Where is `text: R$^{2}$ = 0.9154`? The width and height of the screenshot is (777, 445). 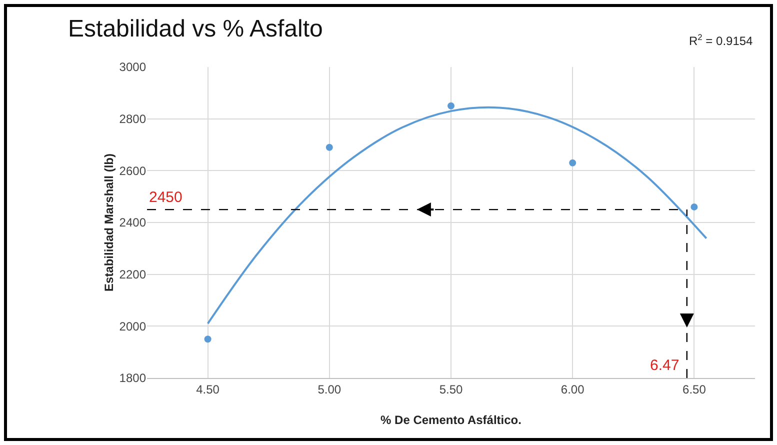 text: R$^{2}$ = 0.9154 is located at coordinates (721, 40).